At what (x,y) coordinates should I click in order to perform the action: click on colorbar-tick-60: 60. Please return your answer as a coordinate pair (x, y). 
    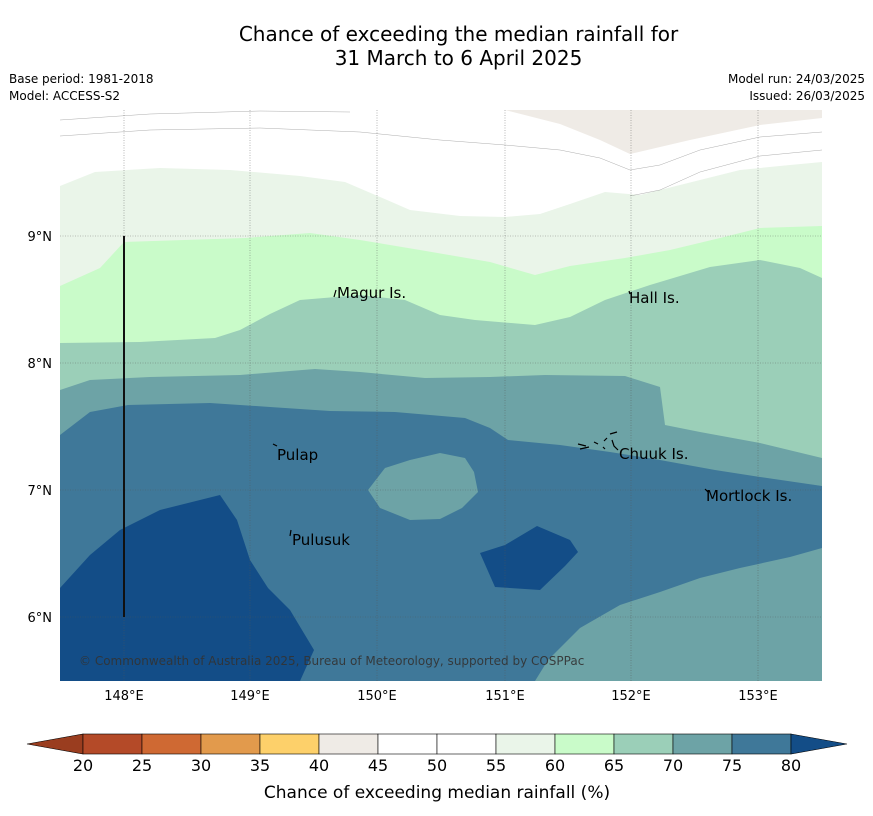
    Looking at the image, I should click on (555, 765).